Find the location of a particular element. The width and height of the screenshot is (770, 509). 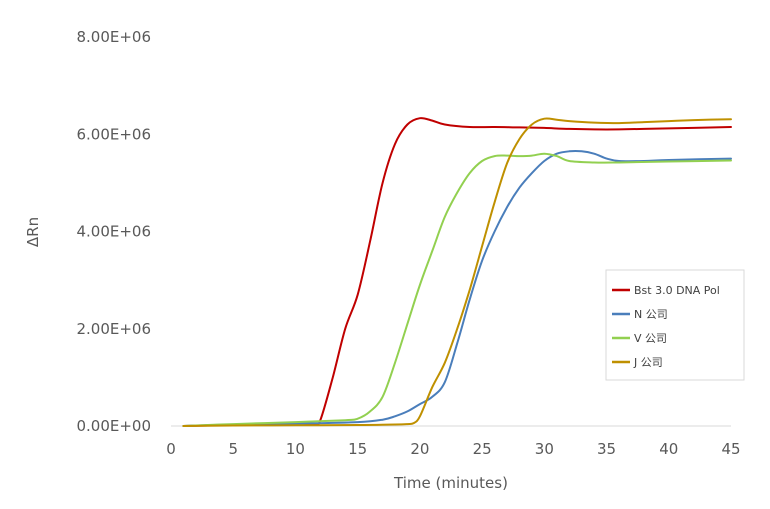

y-tick-label: 0.00E+00 is located at coordinates (113, 426).